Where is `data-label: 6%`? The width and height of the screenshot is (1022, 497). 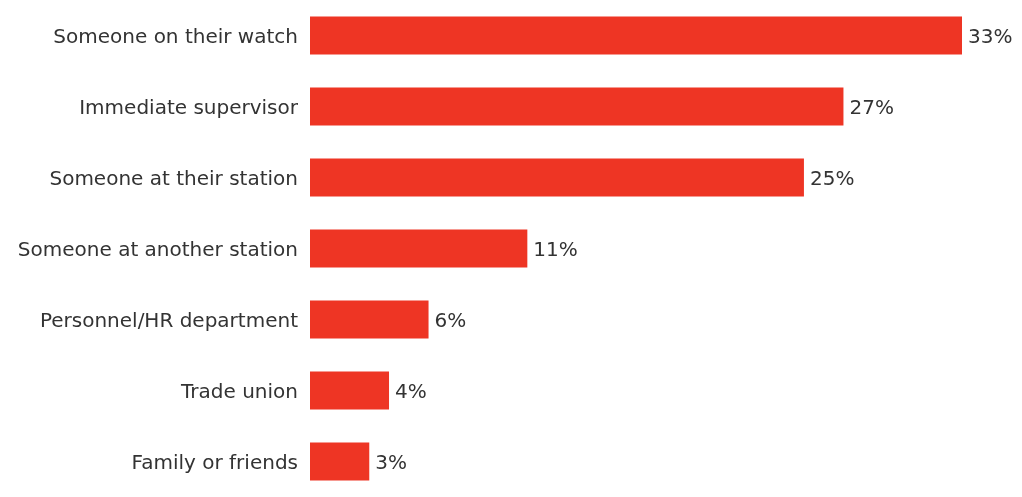 data-label: 6% is located at coordinates (450, 319).